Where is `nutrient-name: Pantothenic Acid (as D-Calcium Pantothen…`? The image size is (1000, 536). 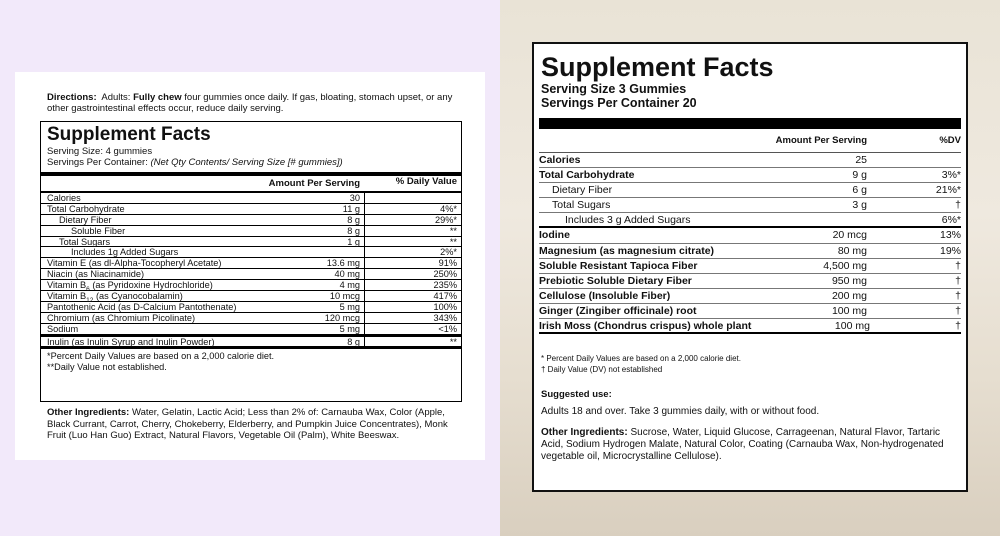
nutrient-name: Pantothenic Acid (as D-Calcium Pantothen… is located at coordinates (142, 306).